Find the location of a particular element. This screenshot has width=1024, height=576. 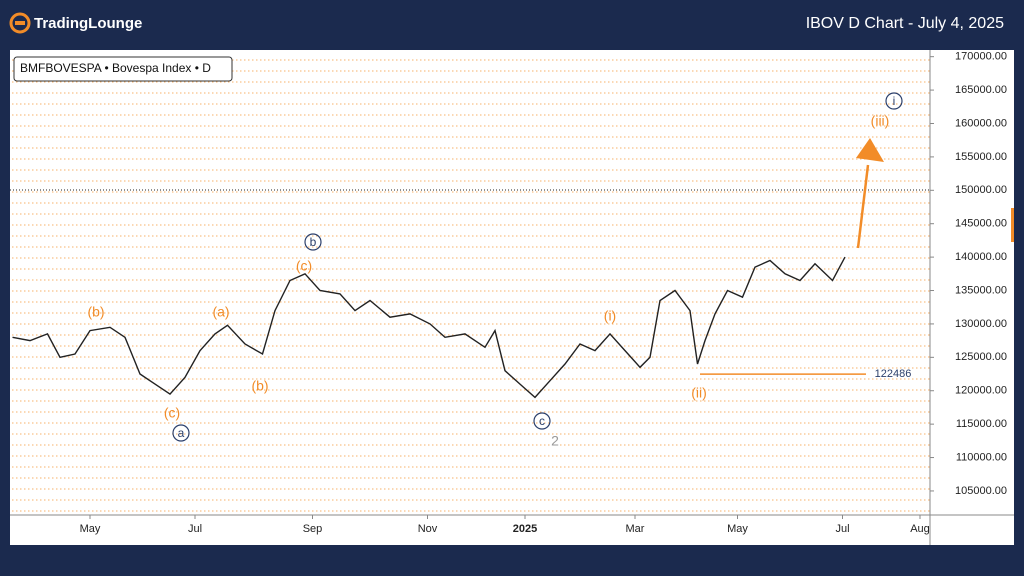

y-tick-label: 110000.00 is located at coordinates (981, 457).